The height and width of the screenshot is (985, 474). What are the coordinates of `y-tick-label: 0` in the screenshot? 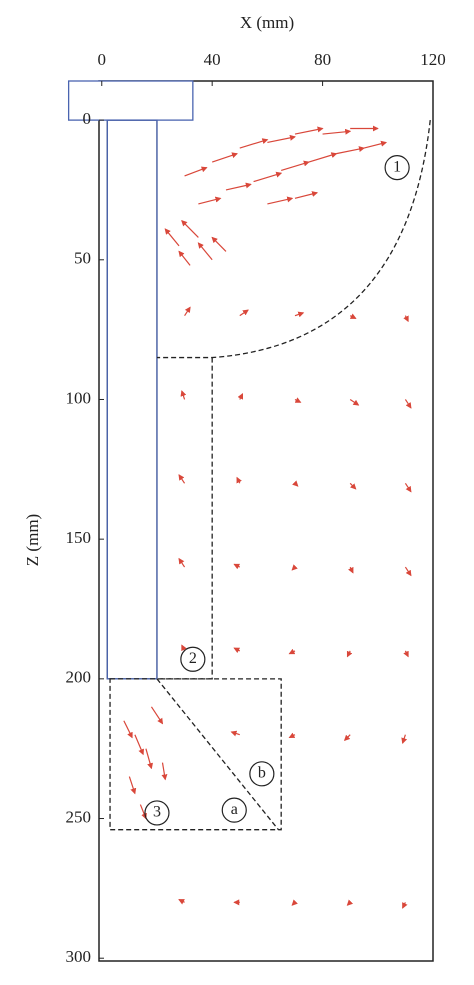 It's located at (87, 118).